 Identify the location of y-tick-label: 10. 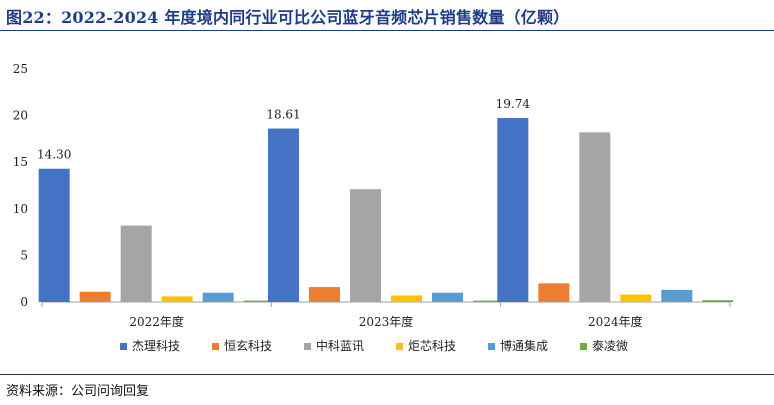
(20, 209).